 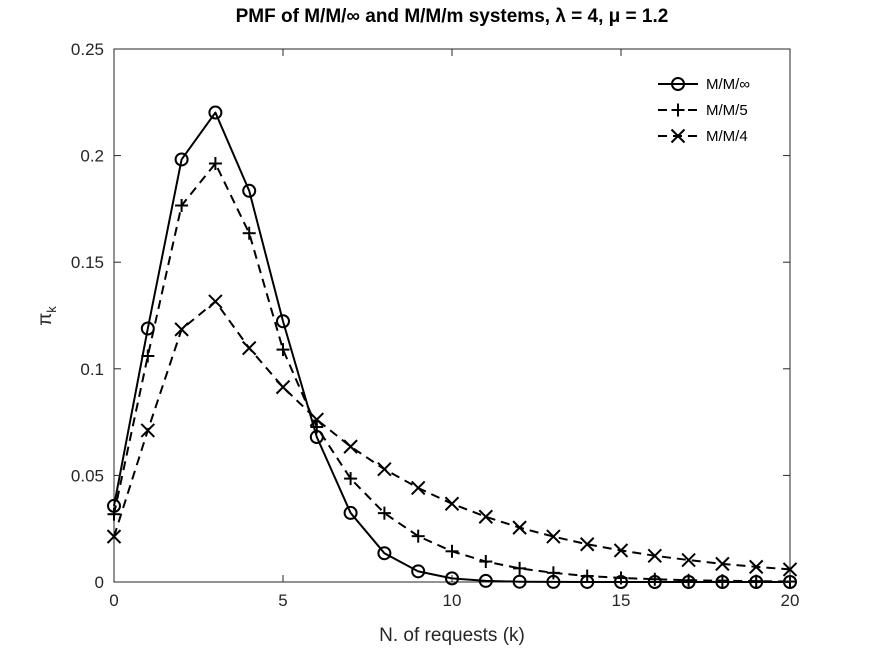 What do you see at coordinates (452, 600) in the screenshot?
I see `x-tick-label: 10` at bounding box center [452, 600].